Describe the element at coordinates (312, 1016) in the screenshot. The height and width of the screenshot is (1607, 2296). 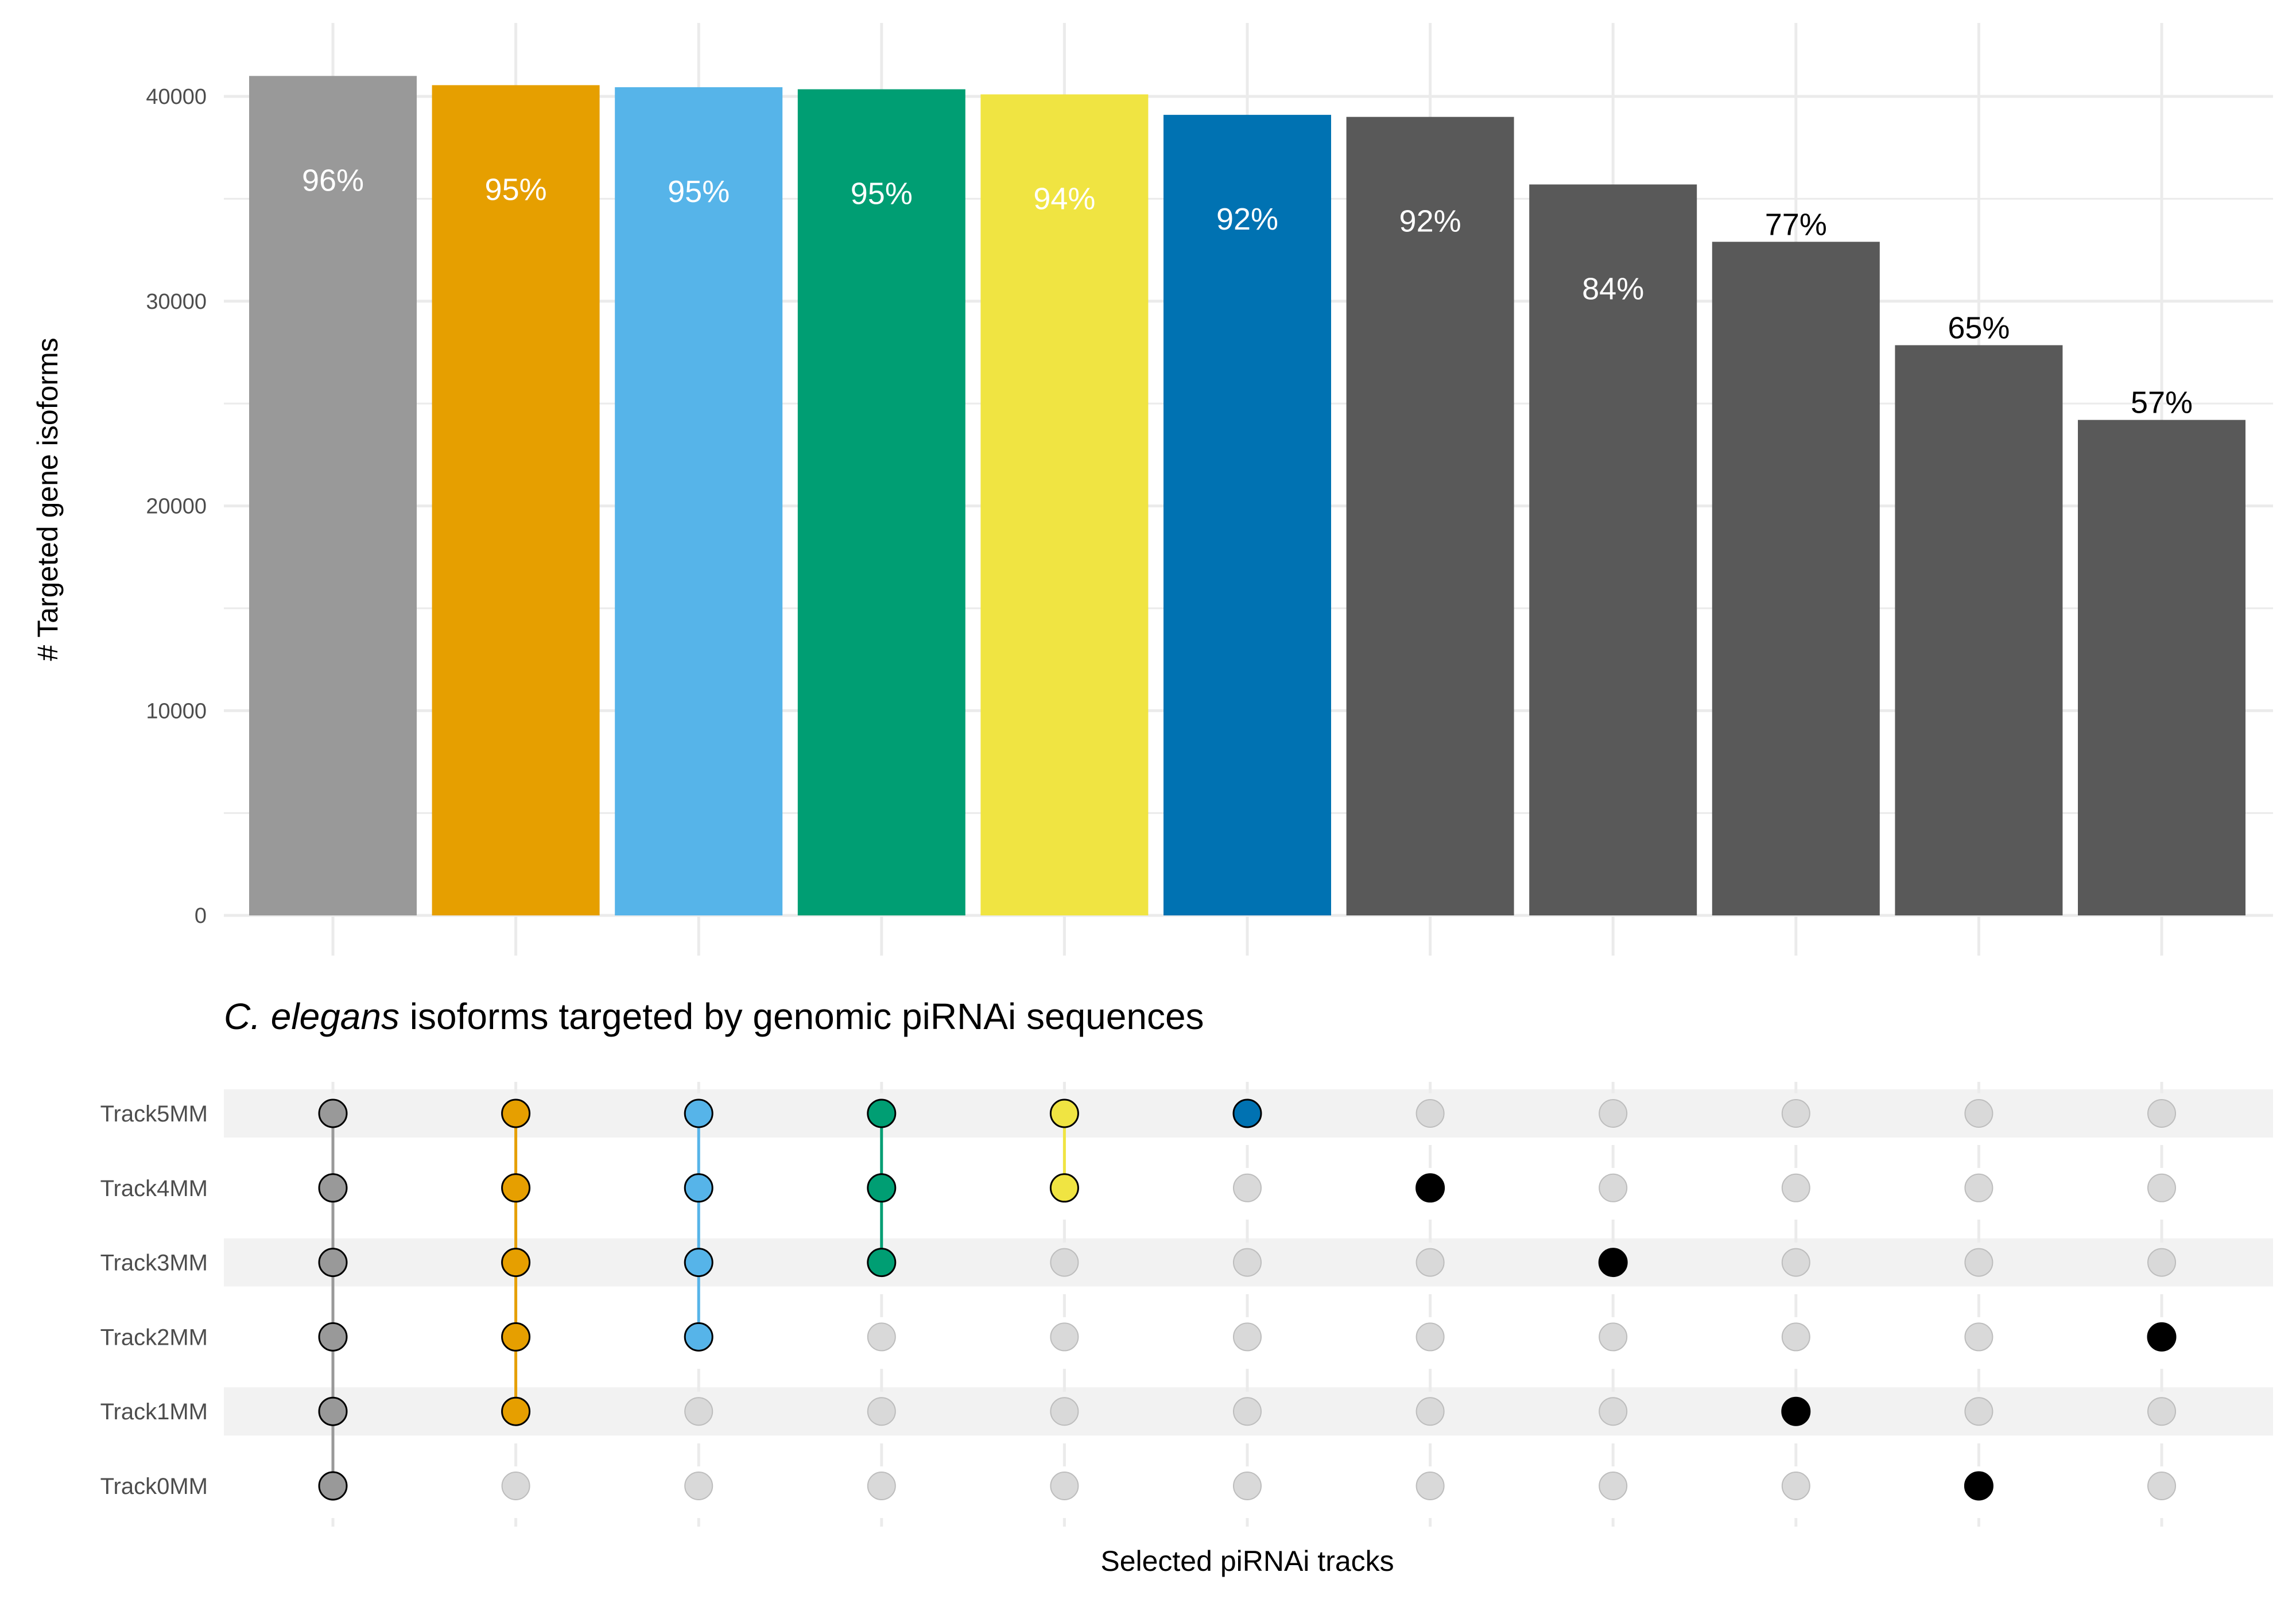
I see `subtitle-species: C. elegans` at that location.